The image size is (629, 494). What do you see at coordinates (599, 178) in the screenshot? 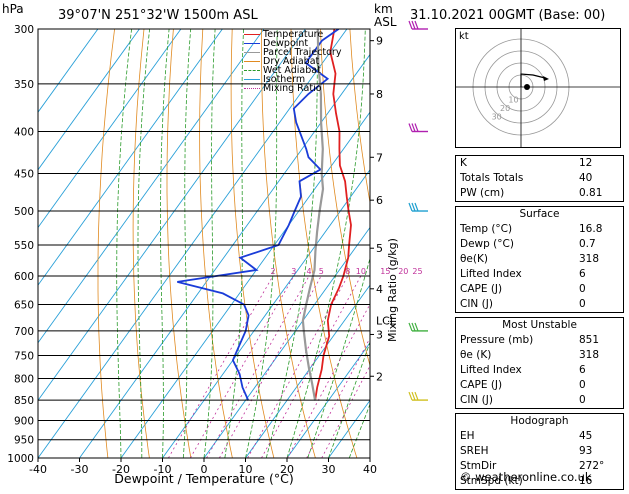
I see `index-value: 40` at bounding box center [599, 178].